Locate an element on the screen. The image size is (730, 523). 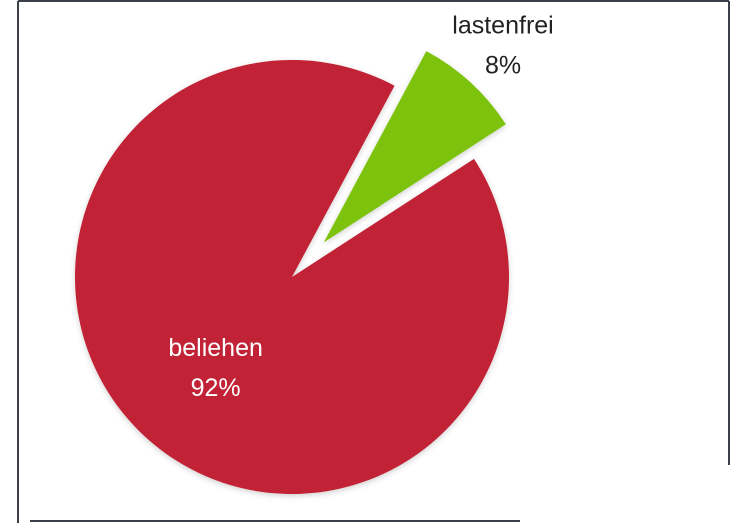
slice-label-beliehen: beliehen is located at coordinates (215, 348).